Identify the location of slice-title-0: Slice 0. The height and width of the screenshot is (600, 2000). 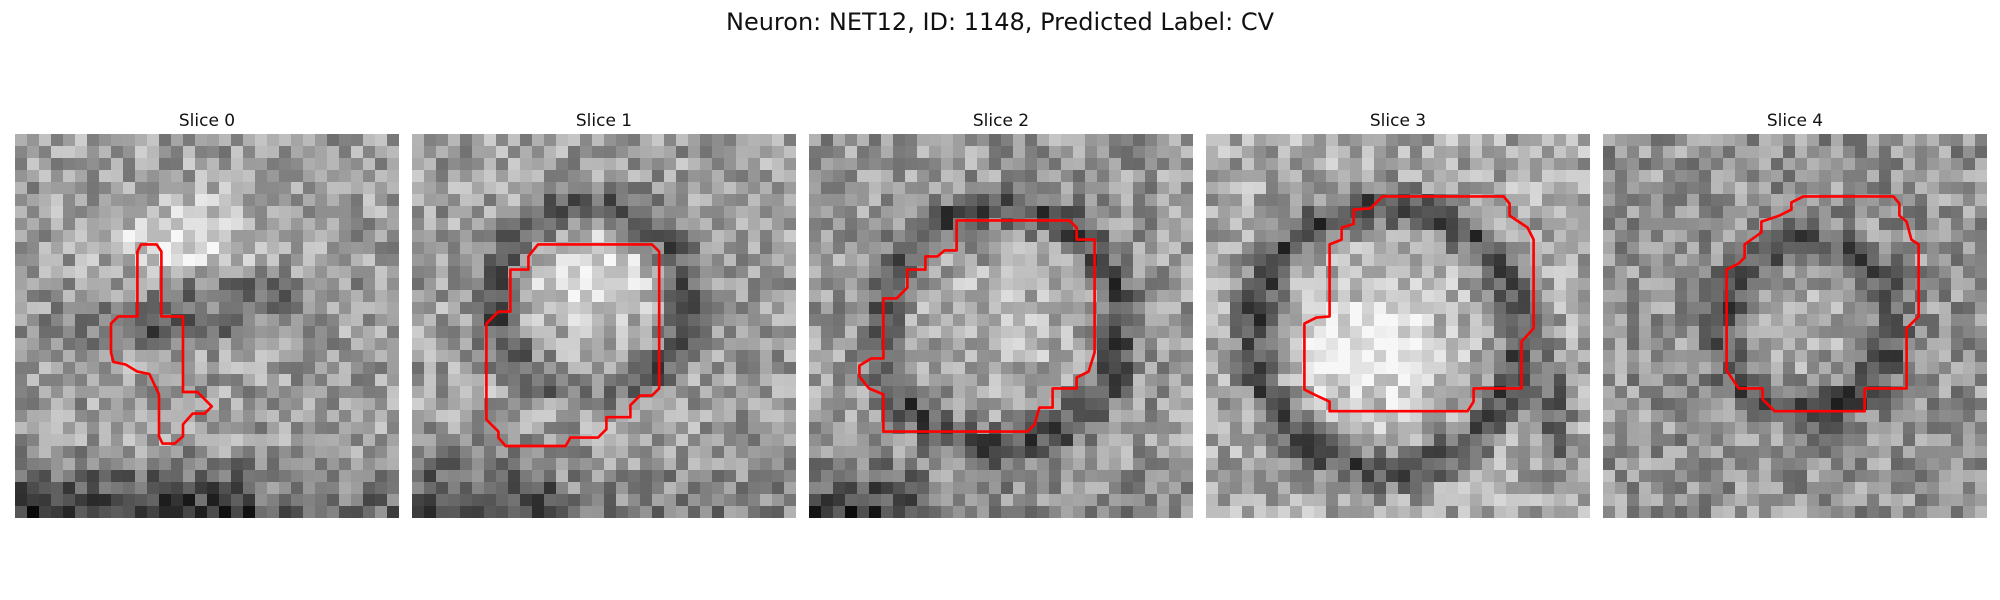
(207, 121).